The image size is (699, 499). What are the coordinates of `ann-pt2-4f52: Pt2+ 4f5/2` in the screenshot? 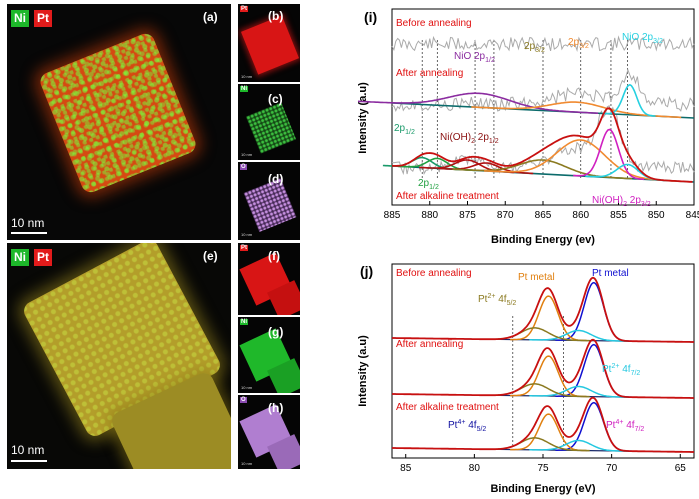 It's located at (497, 300).